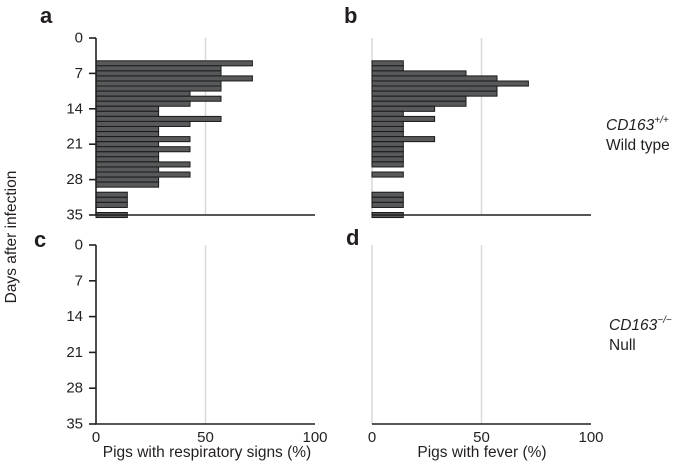  Describe the element at coordinates (640, 325) in the screenshot. I see `group-gene-null: CD163−/−` at that location.